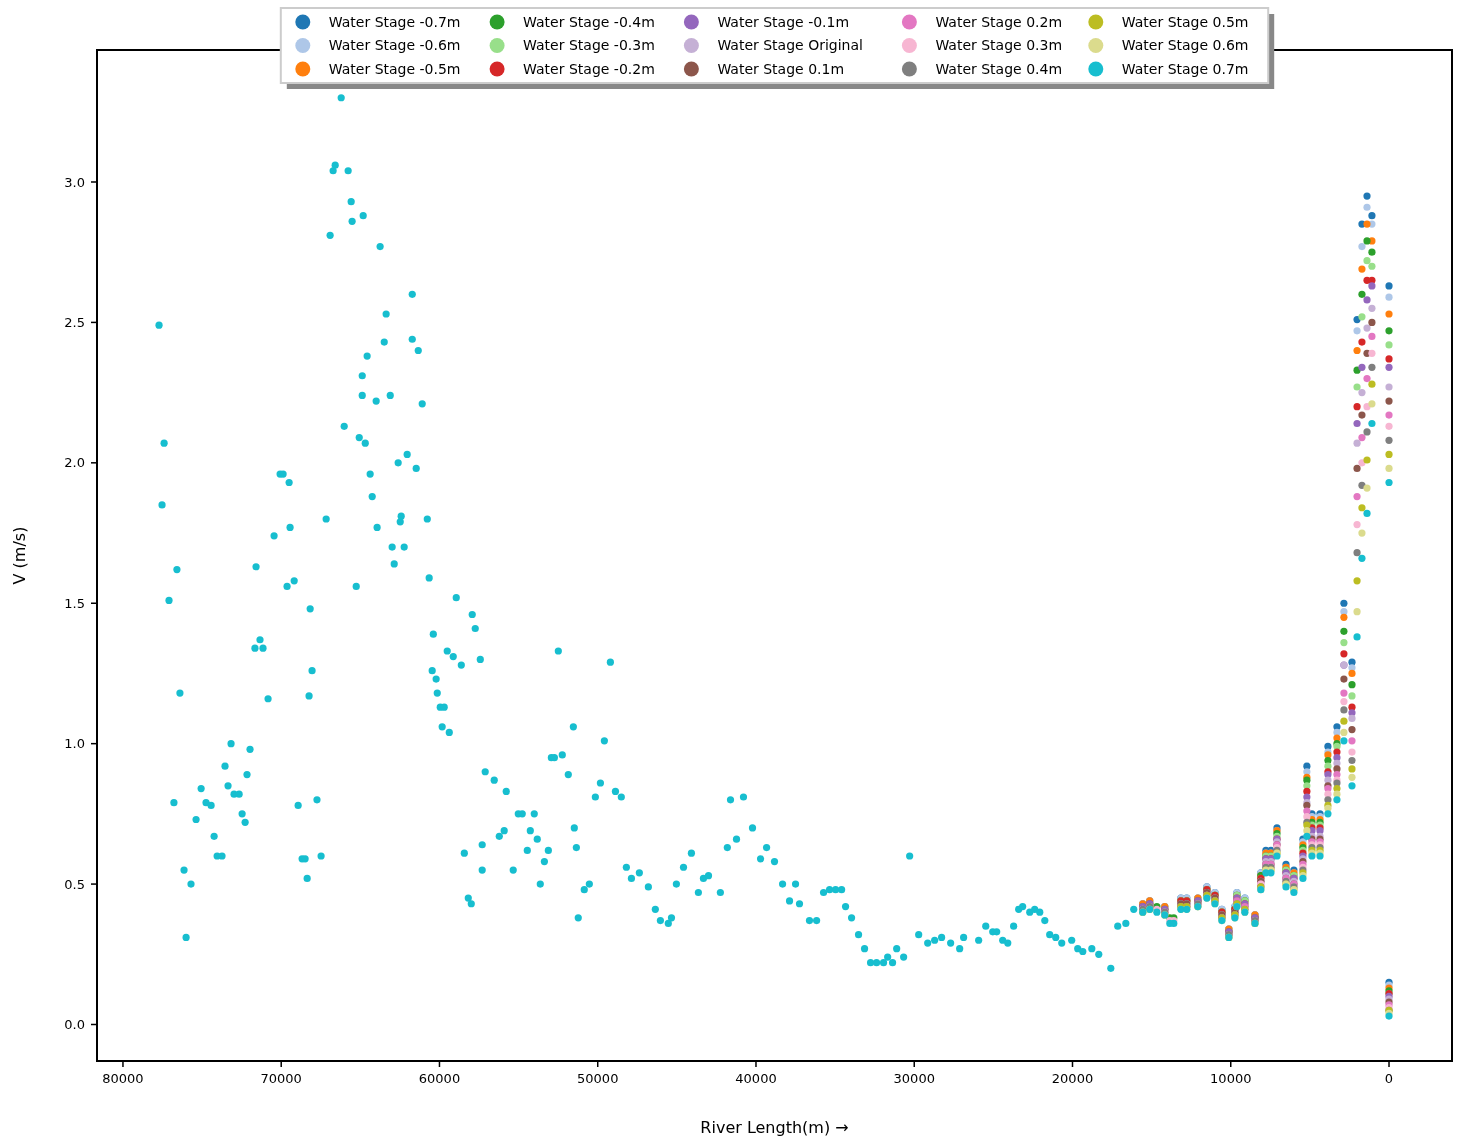 This screenshot has width=1460, height=1141. I want to click on legend-label: Water Stage 0.4m, so click(999, 68).